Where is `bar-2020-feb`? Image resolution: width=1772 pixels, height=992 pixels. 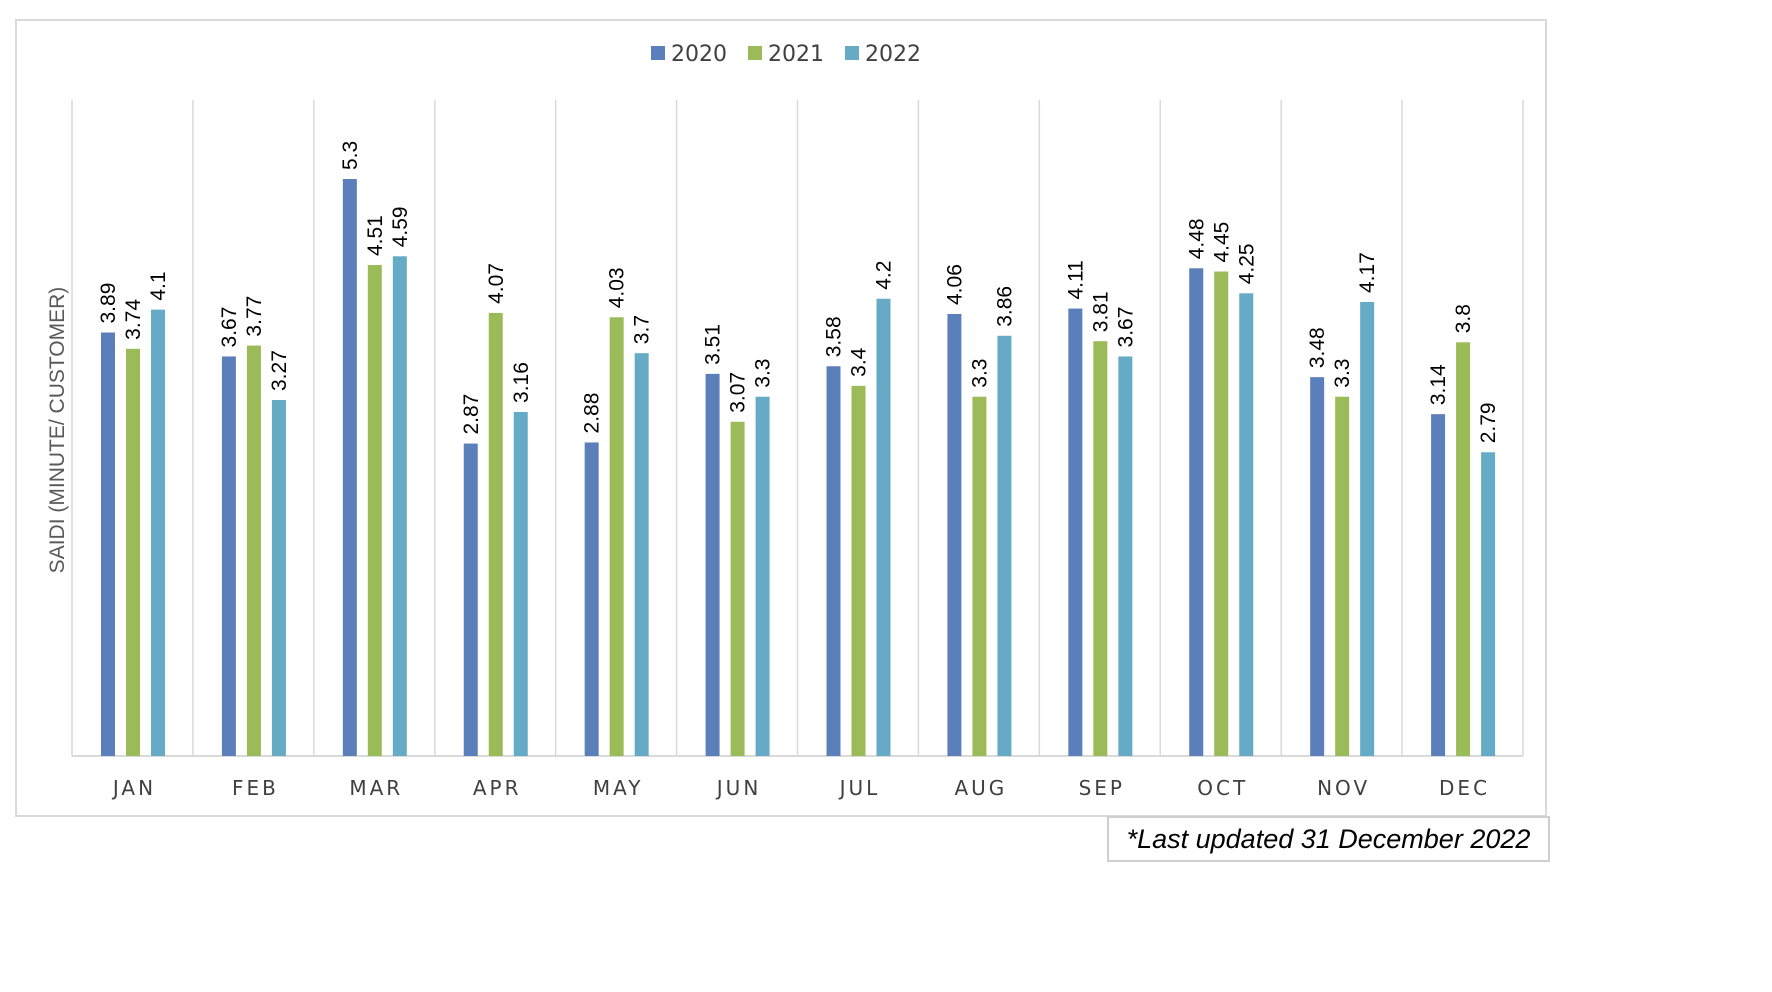
bar-2020-feb is located at coordinates (228, 556).